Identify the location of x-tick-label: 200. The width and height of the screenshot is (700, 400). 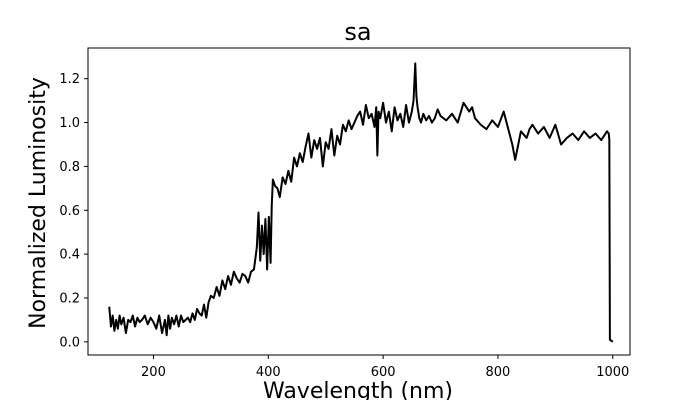
(153, 372).